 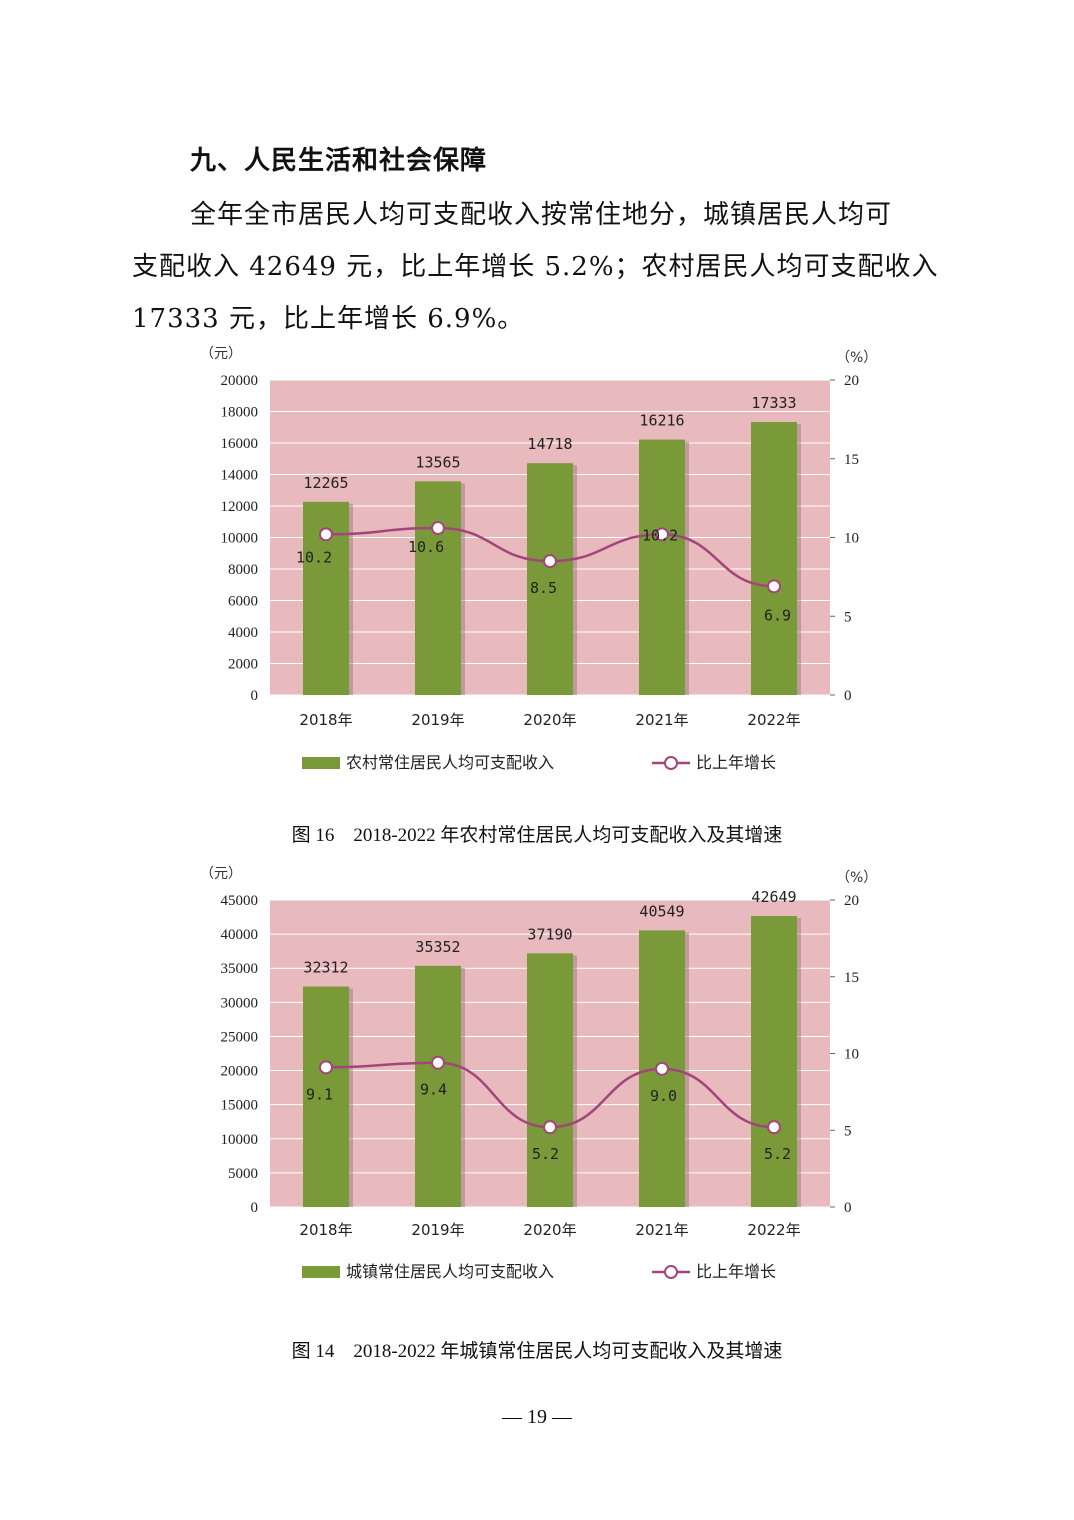 I want to click on legend-bar-label: 城镇常住居民人均可支配收入, so click(x=450, y=1271).